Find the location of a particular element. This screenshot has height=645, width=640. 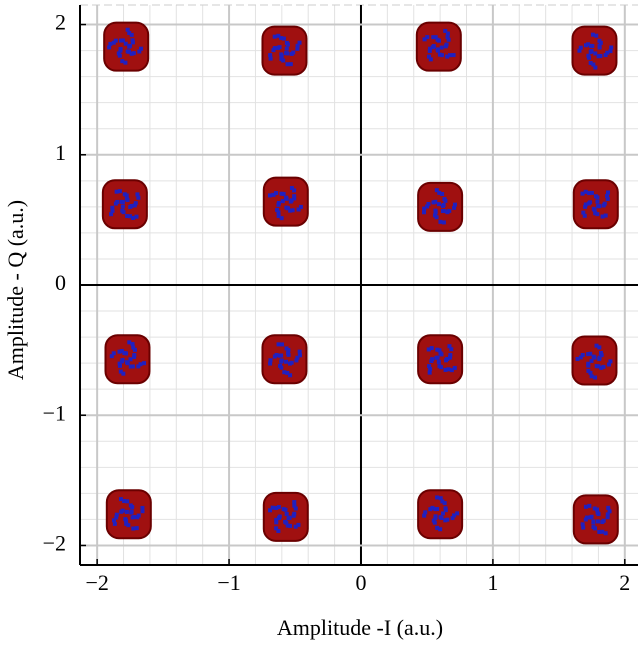

x-tick-label: 0 is located at coordinates (360, 582).